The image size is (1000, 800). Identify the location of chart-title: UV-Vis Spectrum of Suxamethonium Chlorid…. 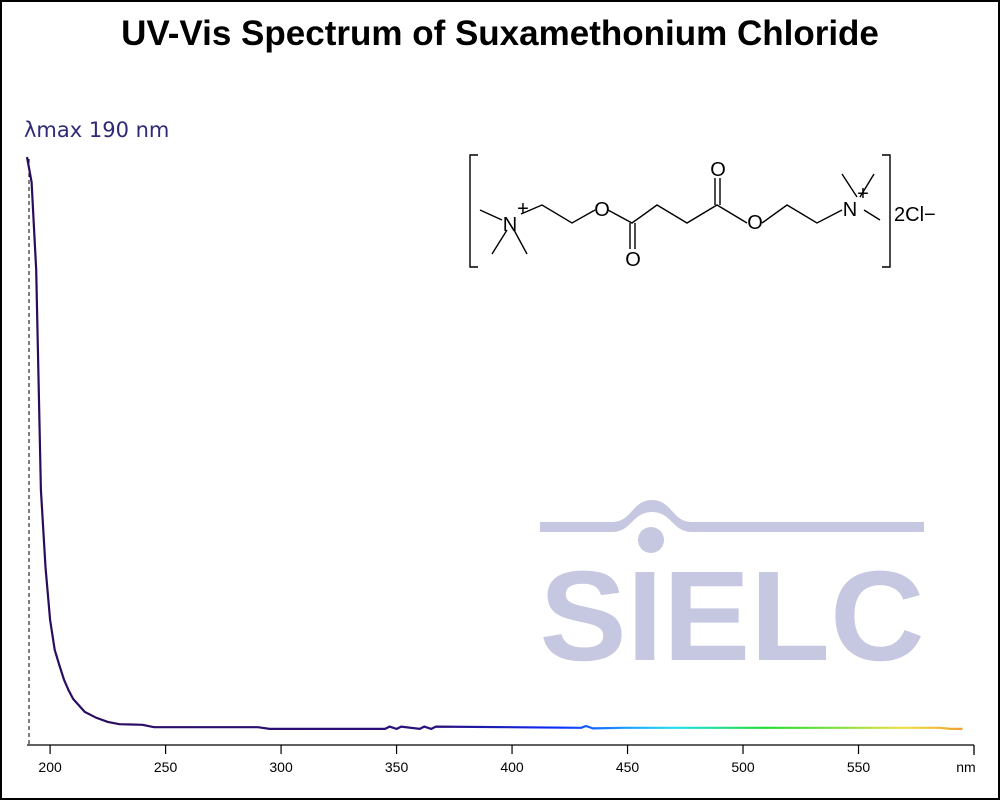
(500, 33).